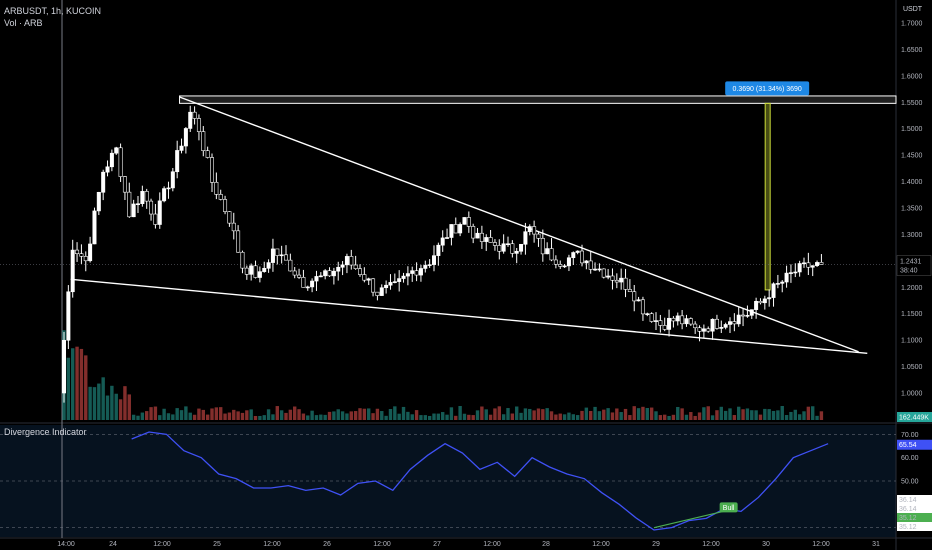  Describe the element at coordinates (912, 156) in the screenshot. I see `y-tick-label: 1.4500` at that location.